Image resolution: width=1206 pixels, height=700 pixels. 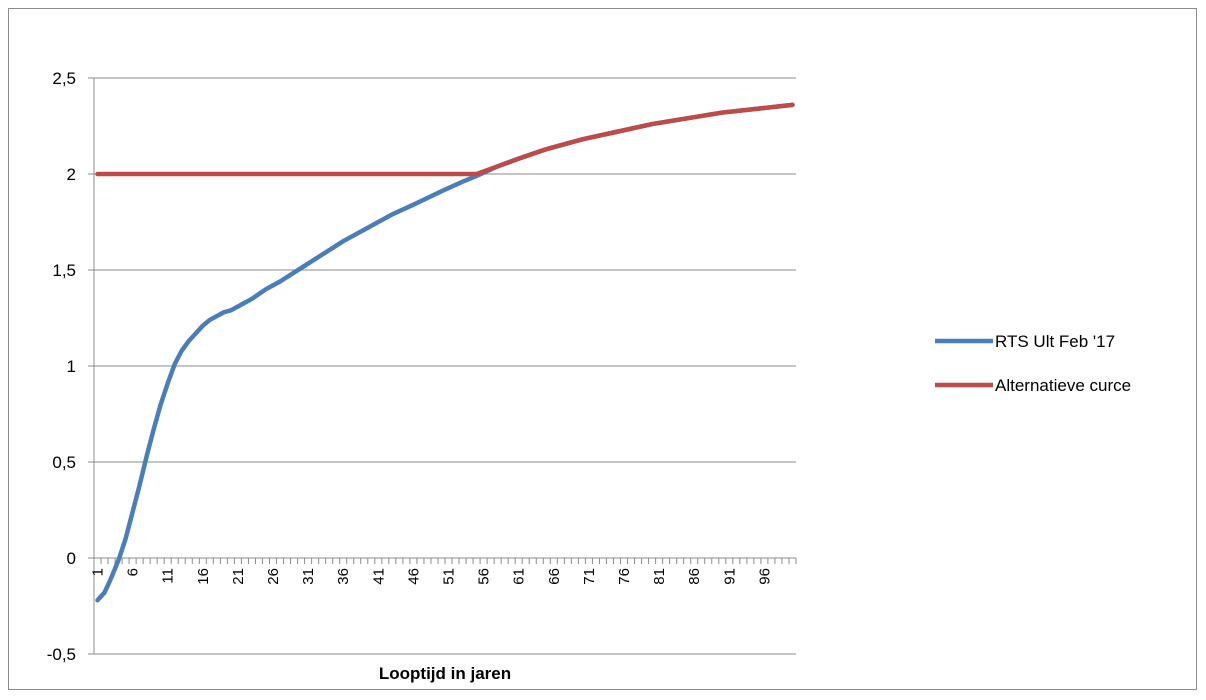 I want to click on x-tick-label: 46, so click(x=413, y=576).